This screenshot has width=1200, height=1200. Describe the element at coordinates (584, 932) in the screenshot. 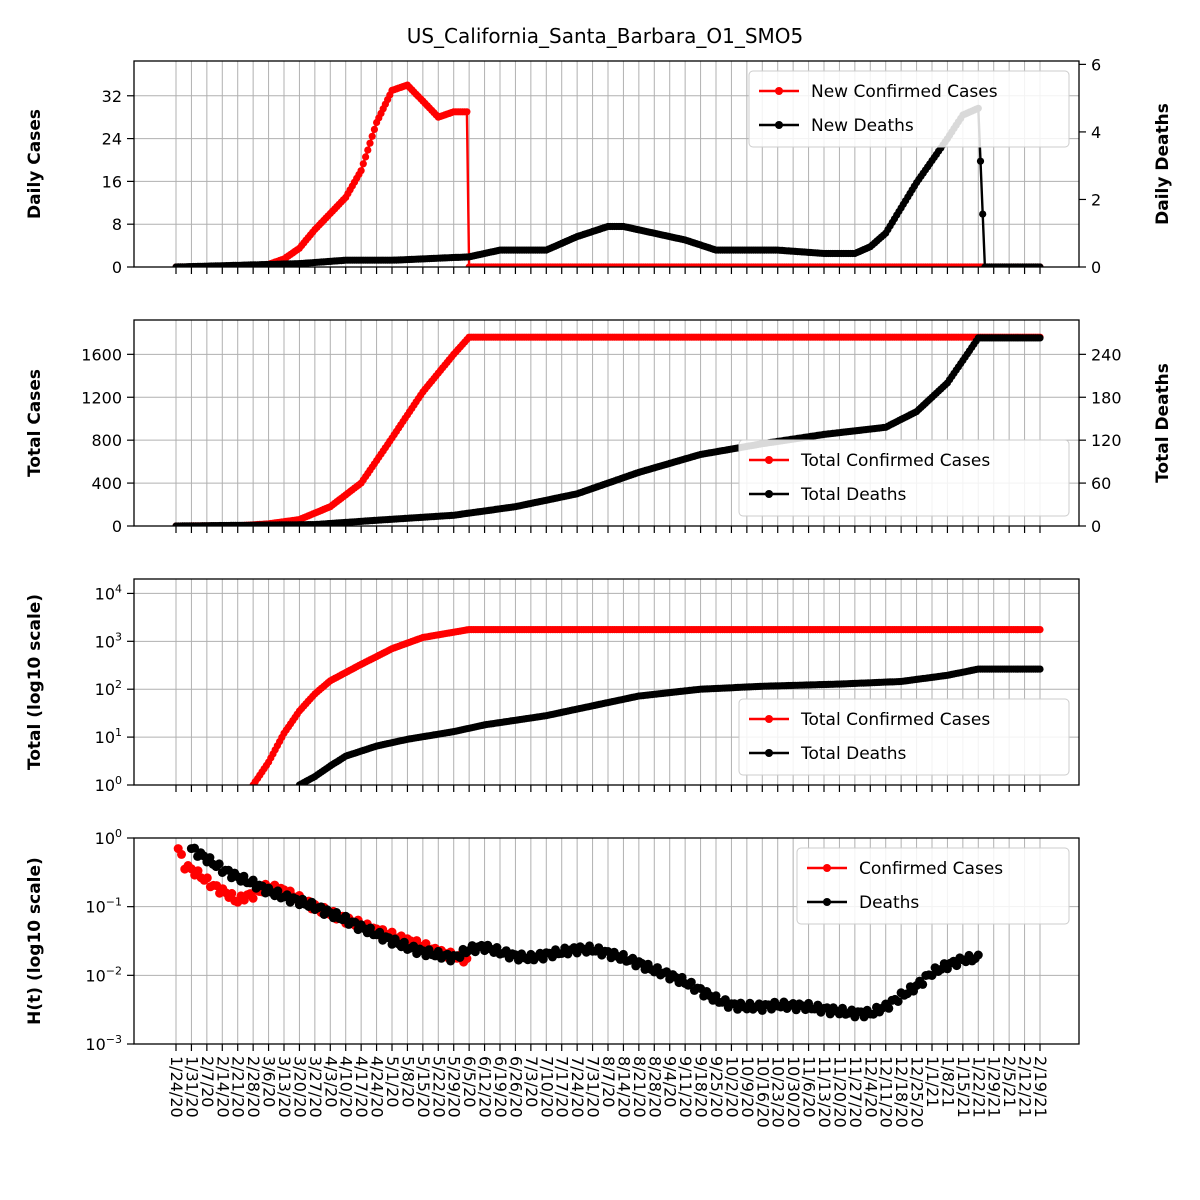

I see `series-deaths` at that location.